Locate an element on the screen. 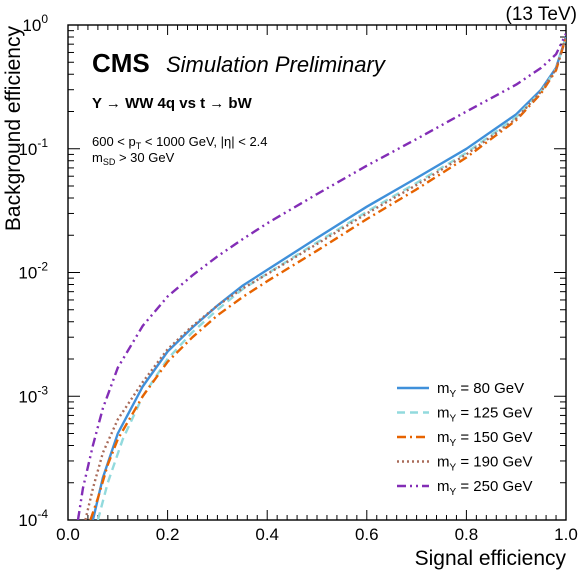  x-tick-label: 0.0 is located at coordinates (68, 534).